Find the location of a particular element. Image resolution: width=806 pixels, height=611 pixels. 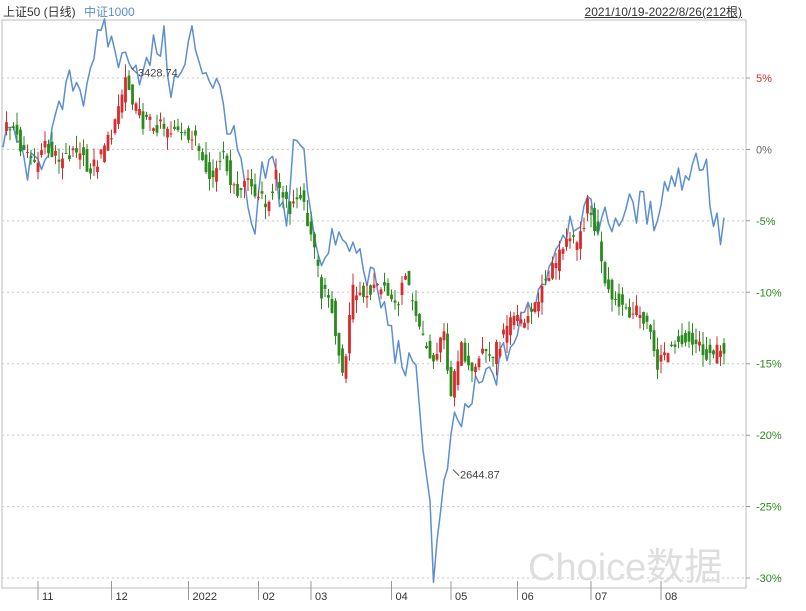

y-tick-label: -15% is located at coordinates (769, 365).